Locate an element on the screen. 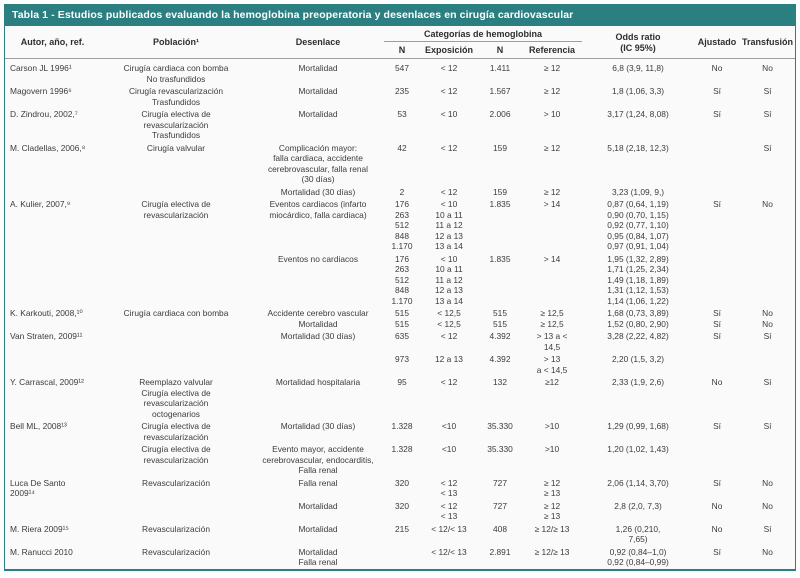 The image size is (800, 578). cell-n2: 2.891 is located at coordinates (500, 551).